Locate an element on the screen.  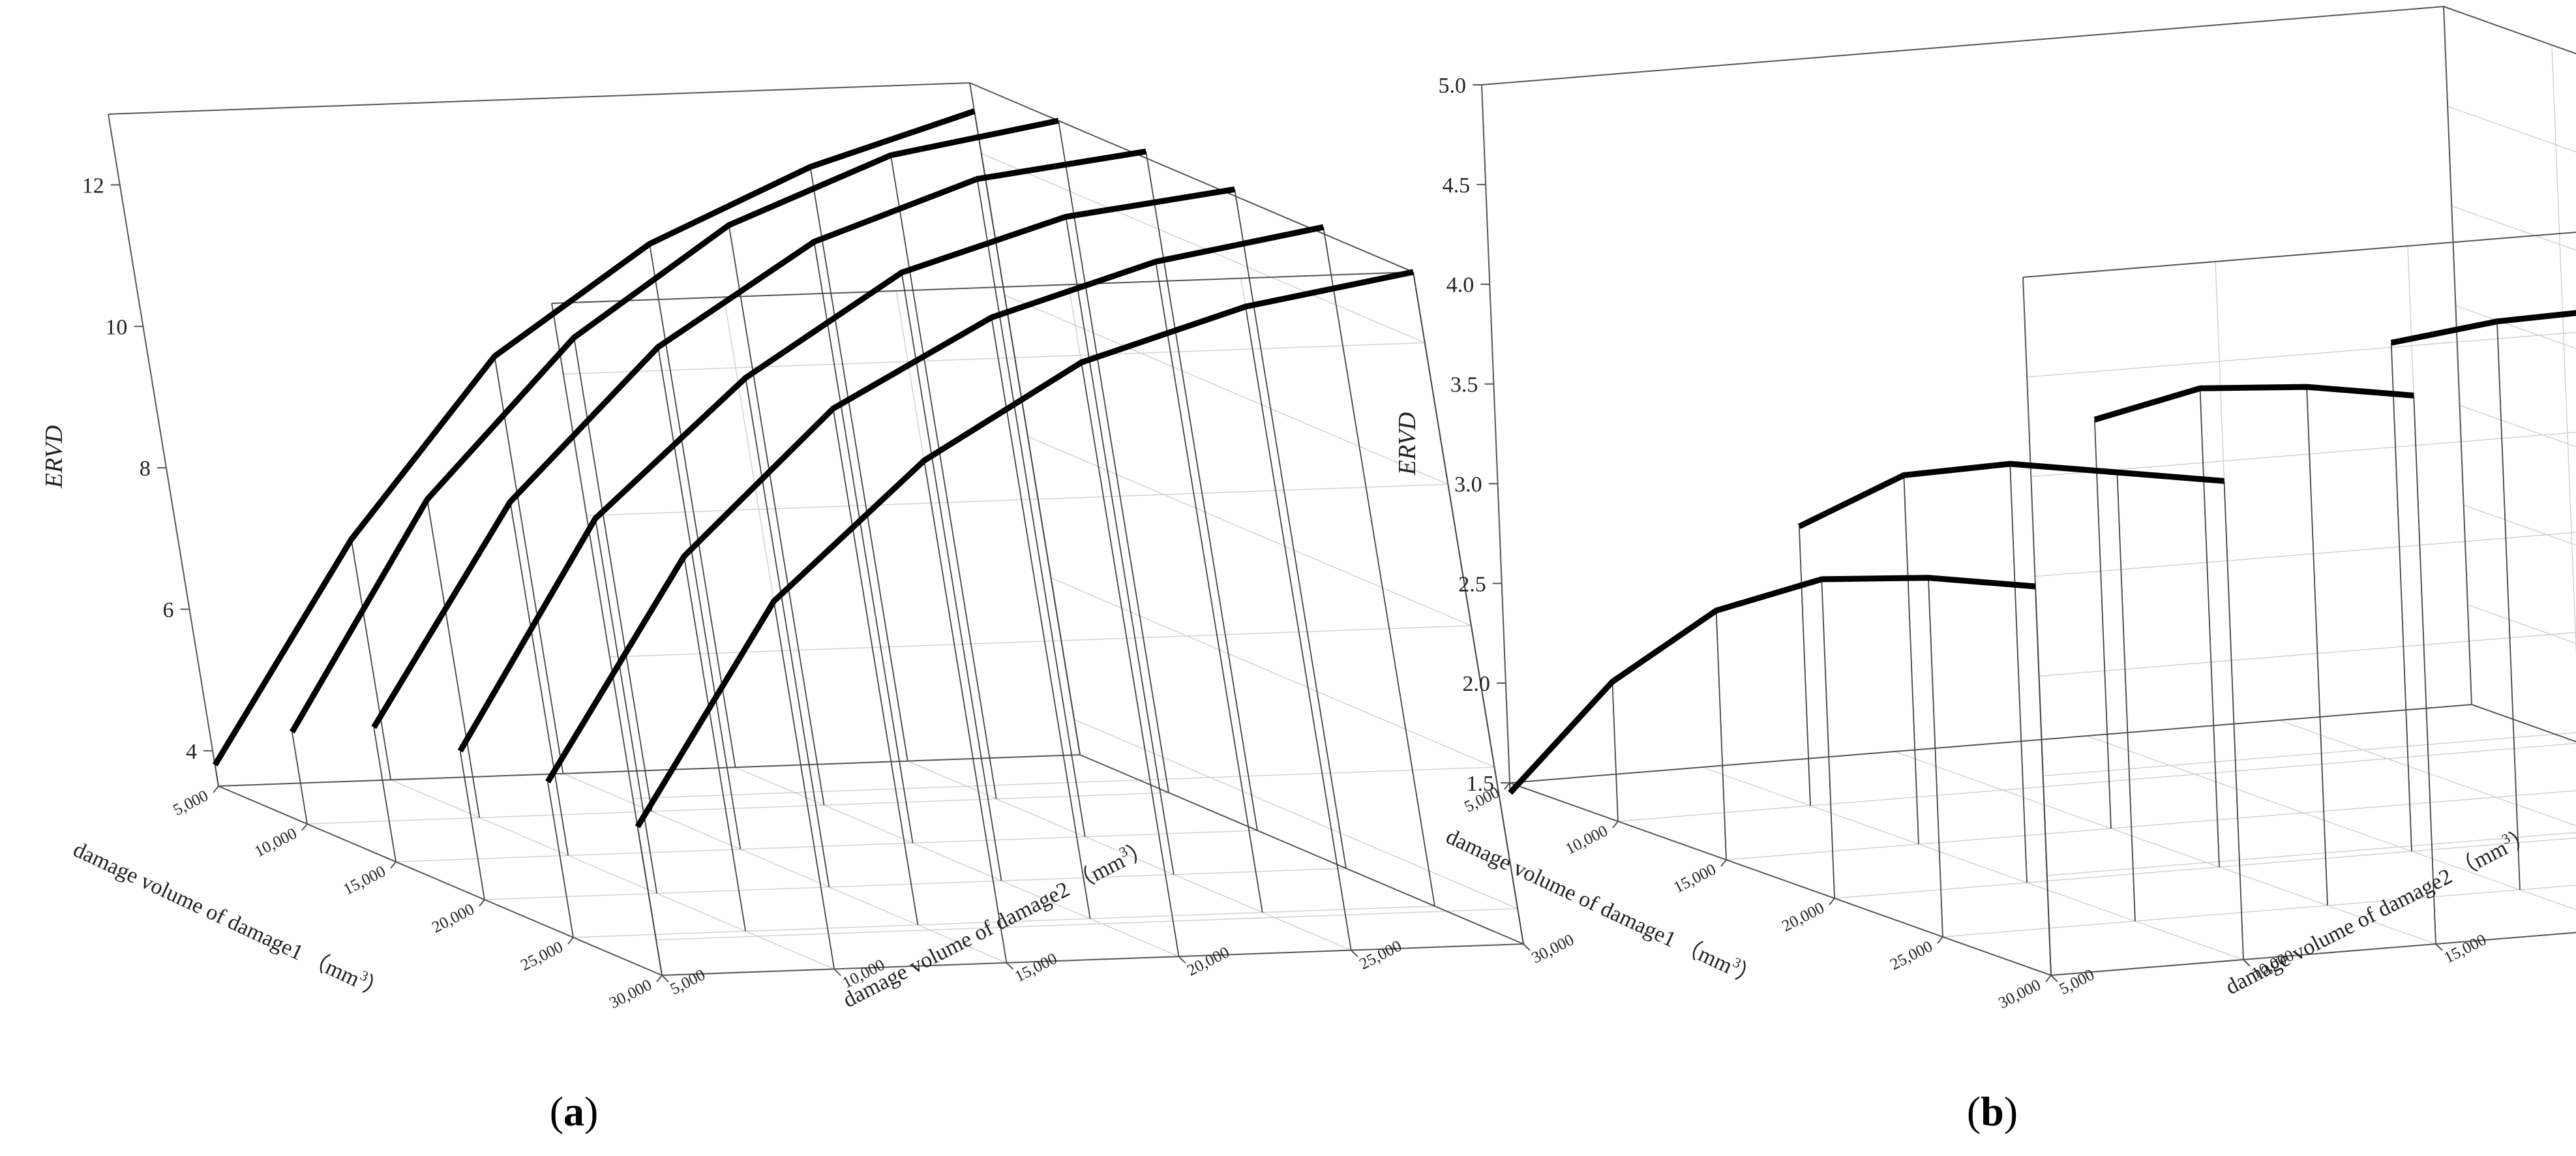
x-tick-label: 5,000 is located at coordinates (190, 803).